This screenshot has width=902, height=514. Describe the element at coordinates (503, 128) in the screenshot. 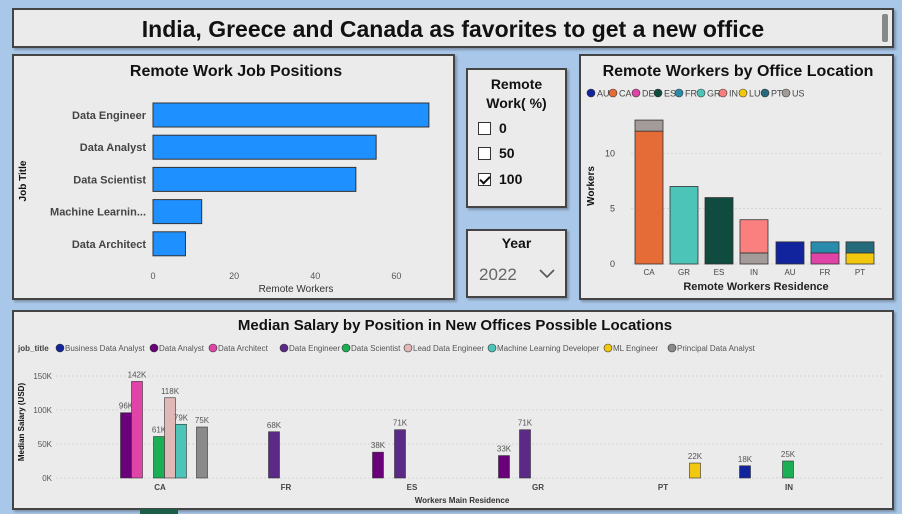

I see `slicer-option-0-label: 0` at that location.